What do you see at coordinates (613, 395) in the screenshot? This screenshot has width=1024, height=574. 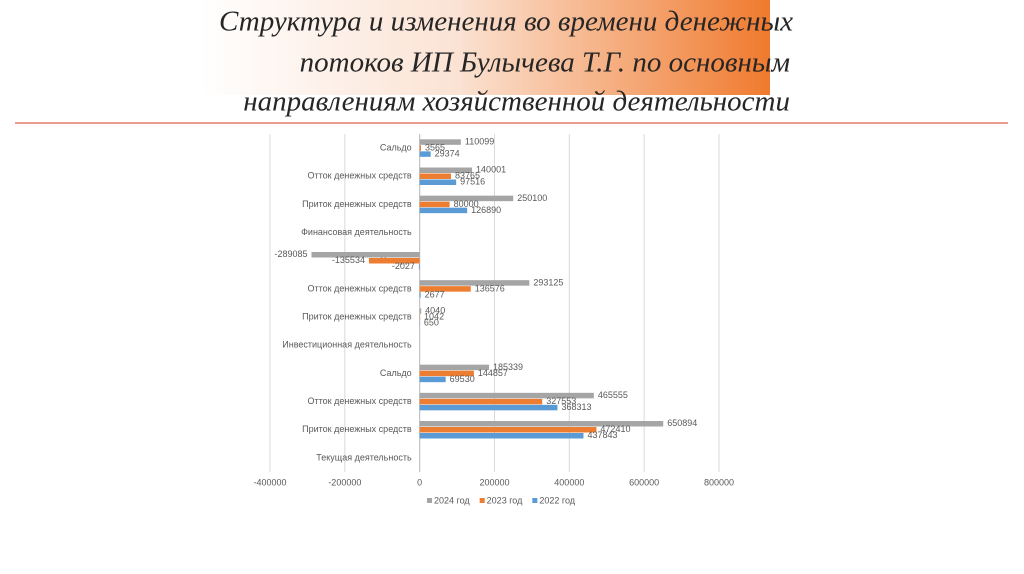 I see `data-label: 465555` at bounding box center [613, 395].